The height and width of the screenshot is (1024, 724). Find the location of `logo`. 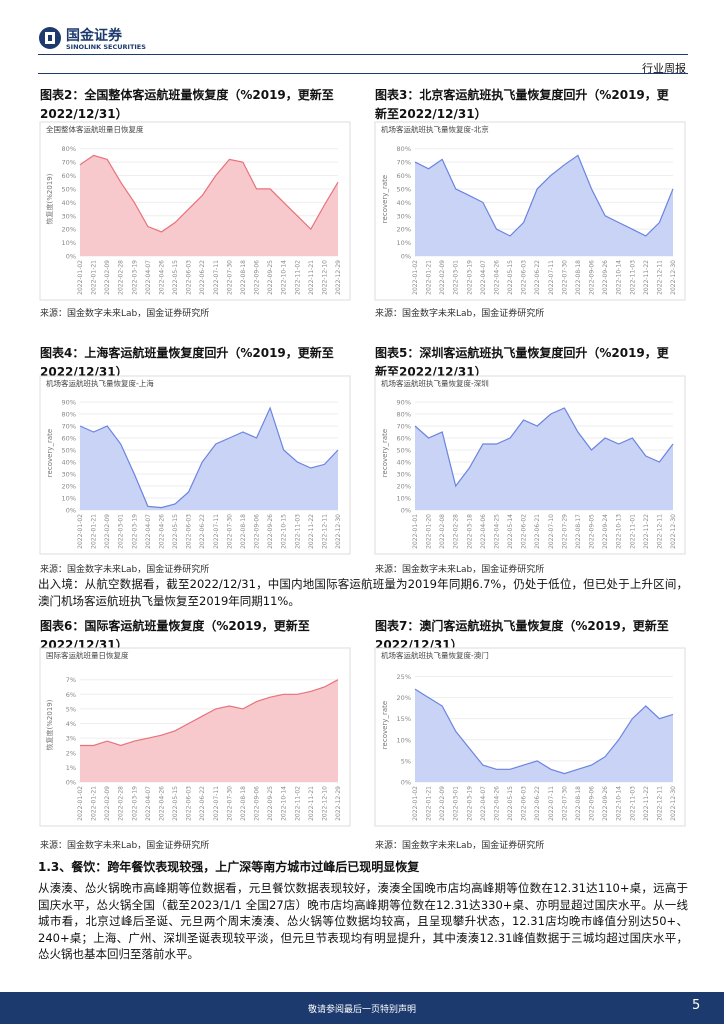

logo is located at coordinates (50, 38).